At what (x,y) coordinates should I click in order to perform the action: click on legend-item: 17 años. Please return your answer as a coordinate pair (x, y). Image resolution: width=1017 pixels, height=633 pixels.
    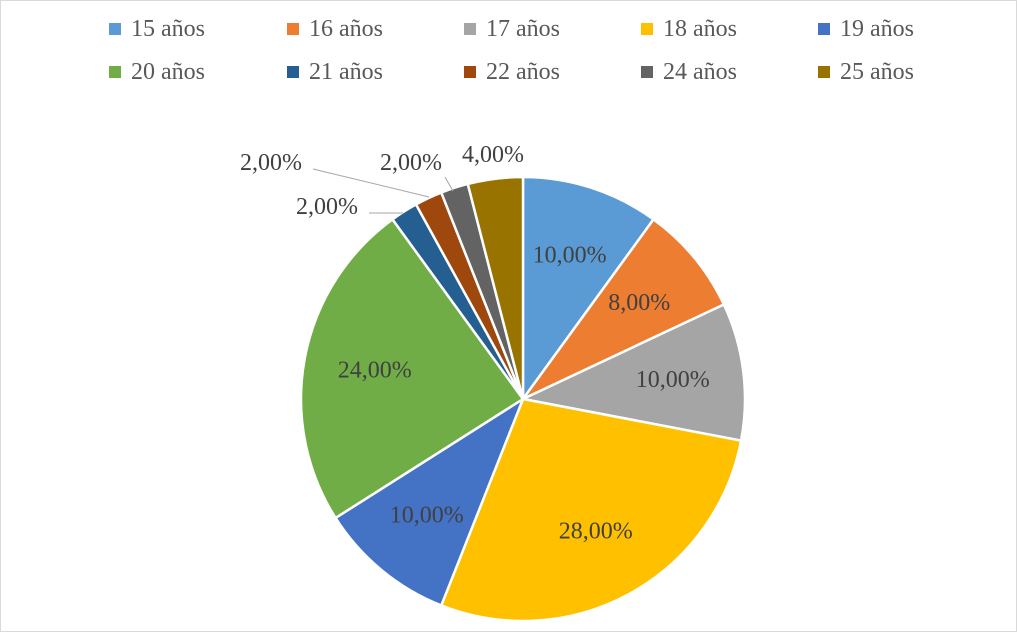
    Looking at the image, I should click on (512, 29).